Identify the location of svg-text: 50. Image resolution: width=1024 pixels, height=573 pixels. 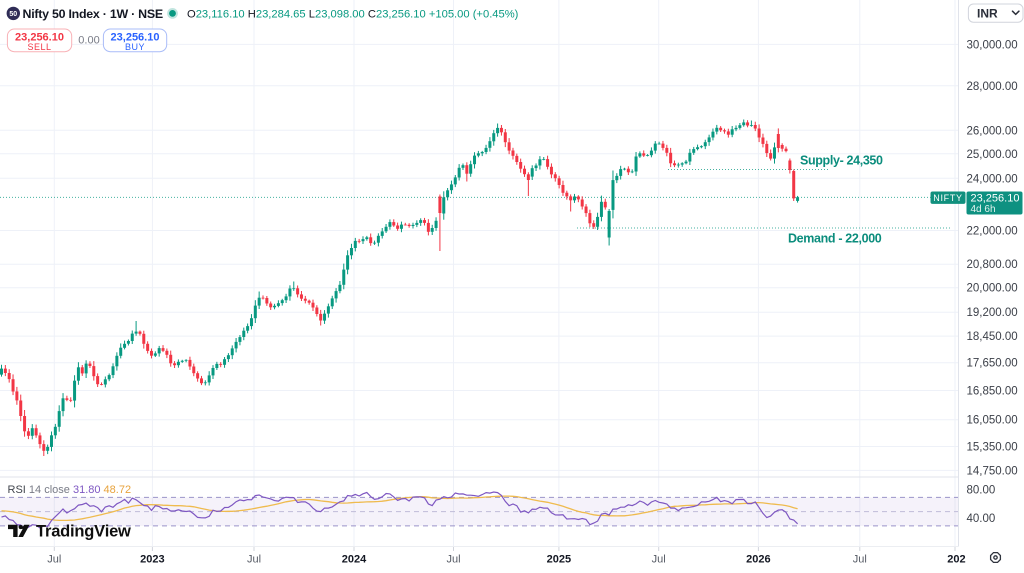
(13, 14).